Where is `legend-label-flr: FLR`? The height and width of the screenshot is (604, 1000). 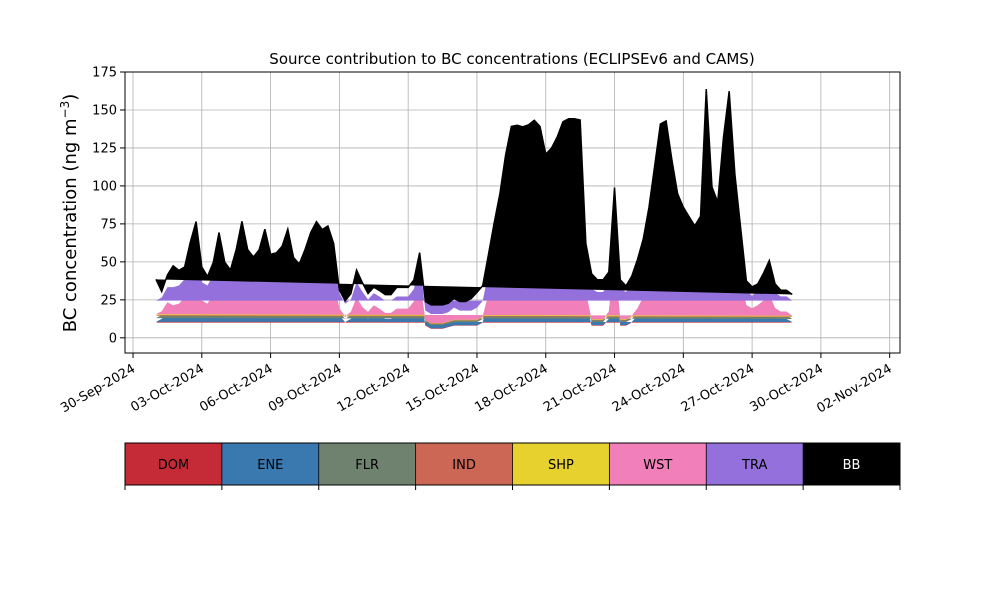
legend-label-flr: FLR is located at coordinates (367, 465).